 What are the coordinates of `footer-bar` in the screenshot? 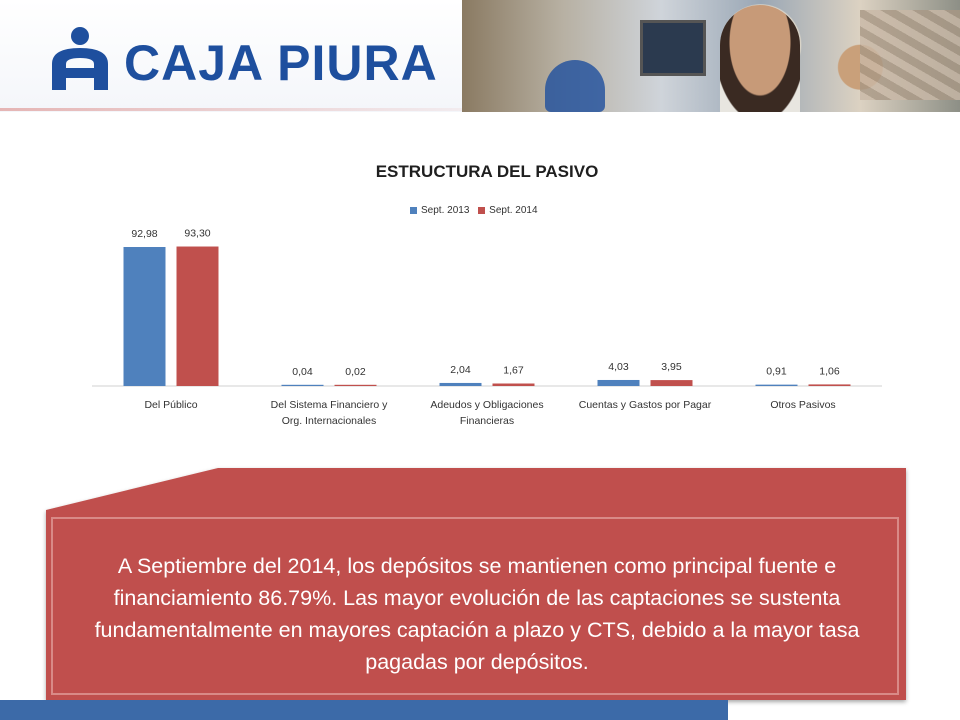 It's located at (364, 710).